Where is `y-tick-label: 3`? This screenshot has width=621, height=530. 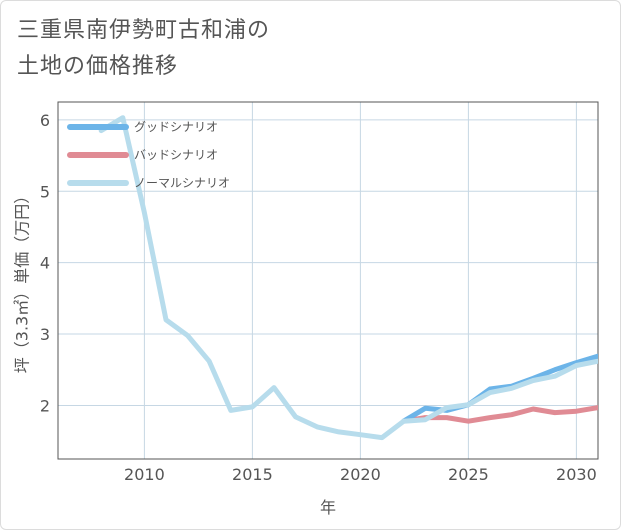
y-tick-label: 3 is located at coordinates (45, 334).